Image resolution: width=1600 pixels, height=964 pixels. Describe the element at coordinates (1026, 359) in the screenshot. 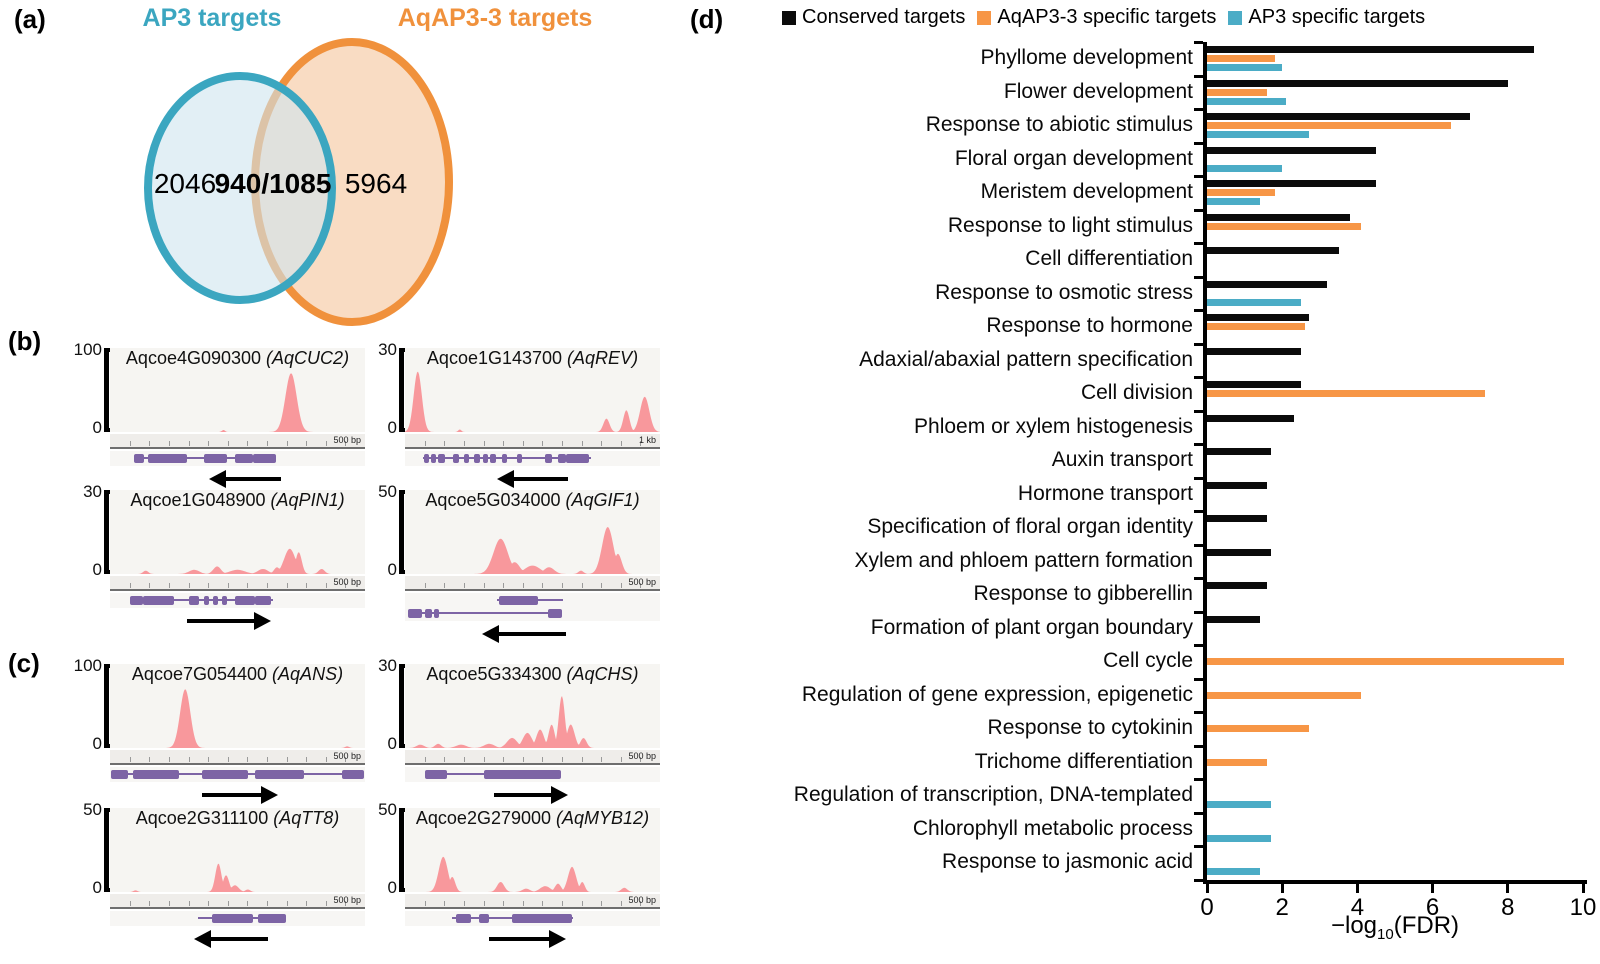

I see `category-label: Adaxial/abaxial pattern specification` at that location.